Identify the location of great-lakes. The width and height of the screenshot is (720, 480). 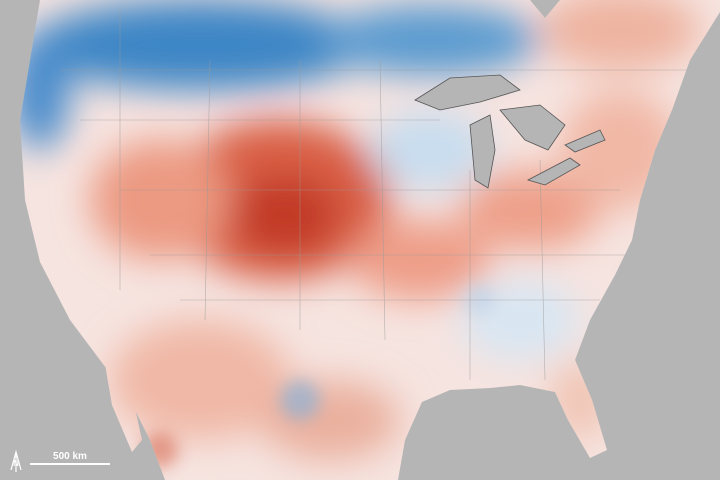
(510, 131).